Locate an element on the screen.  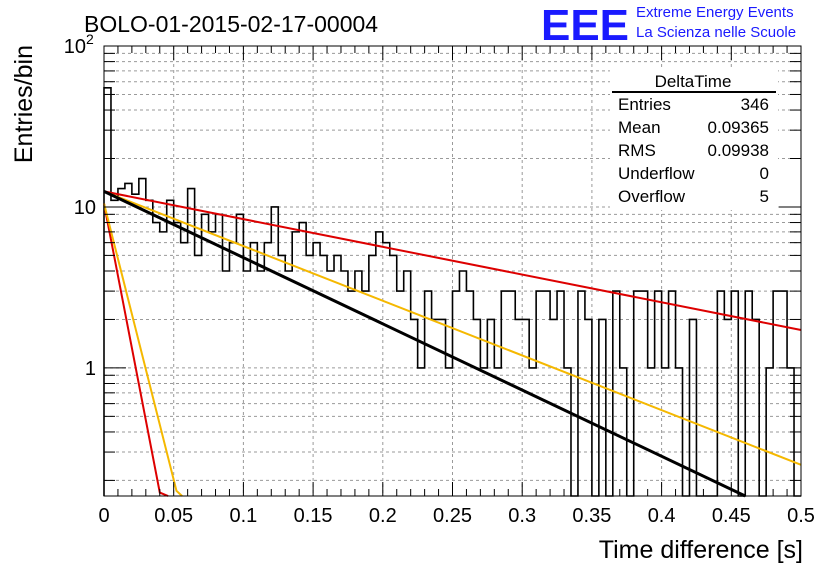
stats-value-rms: 0.09938 is located at coordinates (738, 150).